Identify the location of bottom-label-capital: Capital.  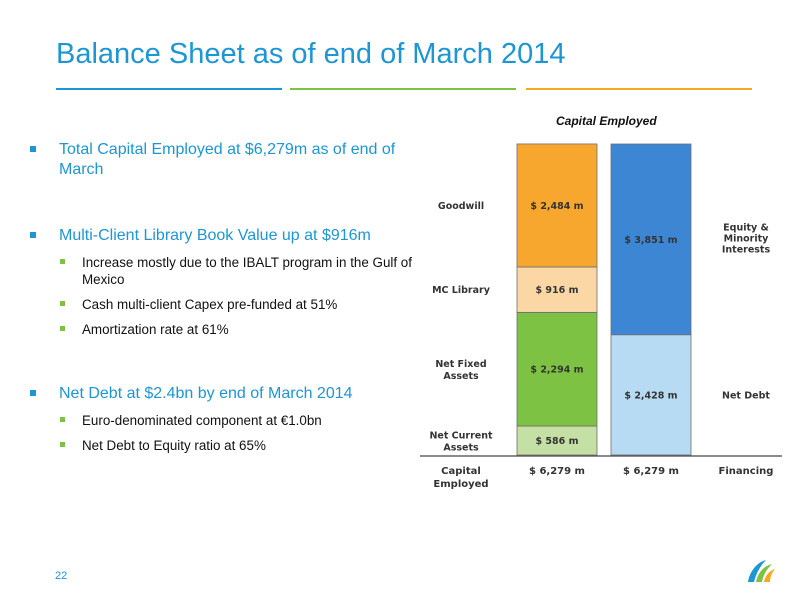
(461, 471).